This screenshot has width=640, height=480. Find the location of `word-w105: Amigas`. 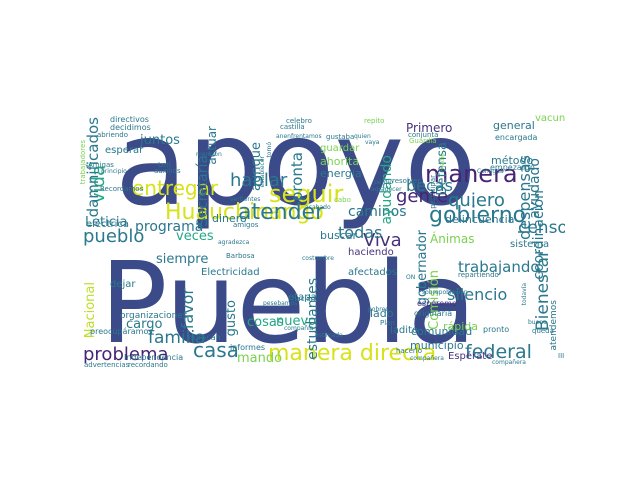

word-w105: Amigas is located at coordinates (101, 165).